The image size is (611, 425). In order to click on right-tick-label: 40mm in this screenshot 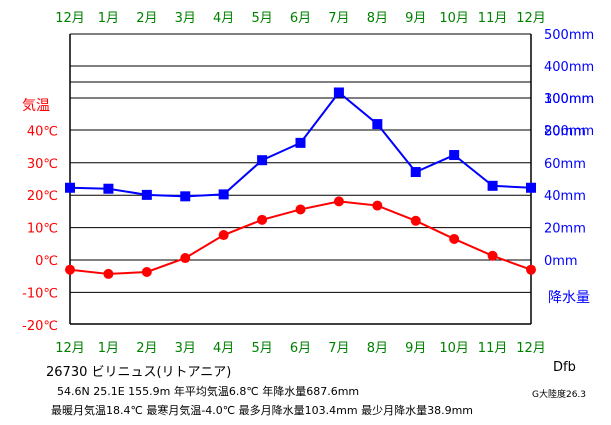, I will do `click(565, 196)`.